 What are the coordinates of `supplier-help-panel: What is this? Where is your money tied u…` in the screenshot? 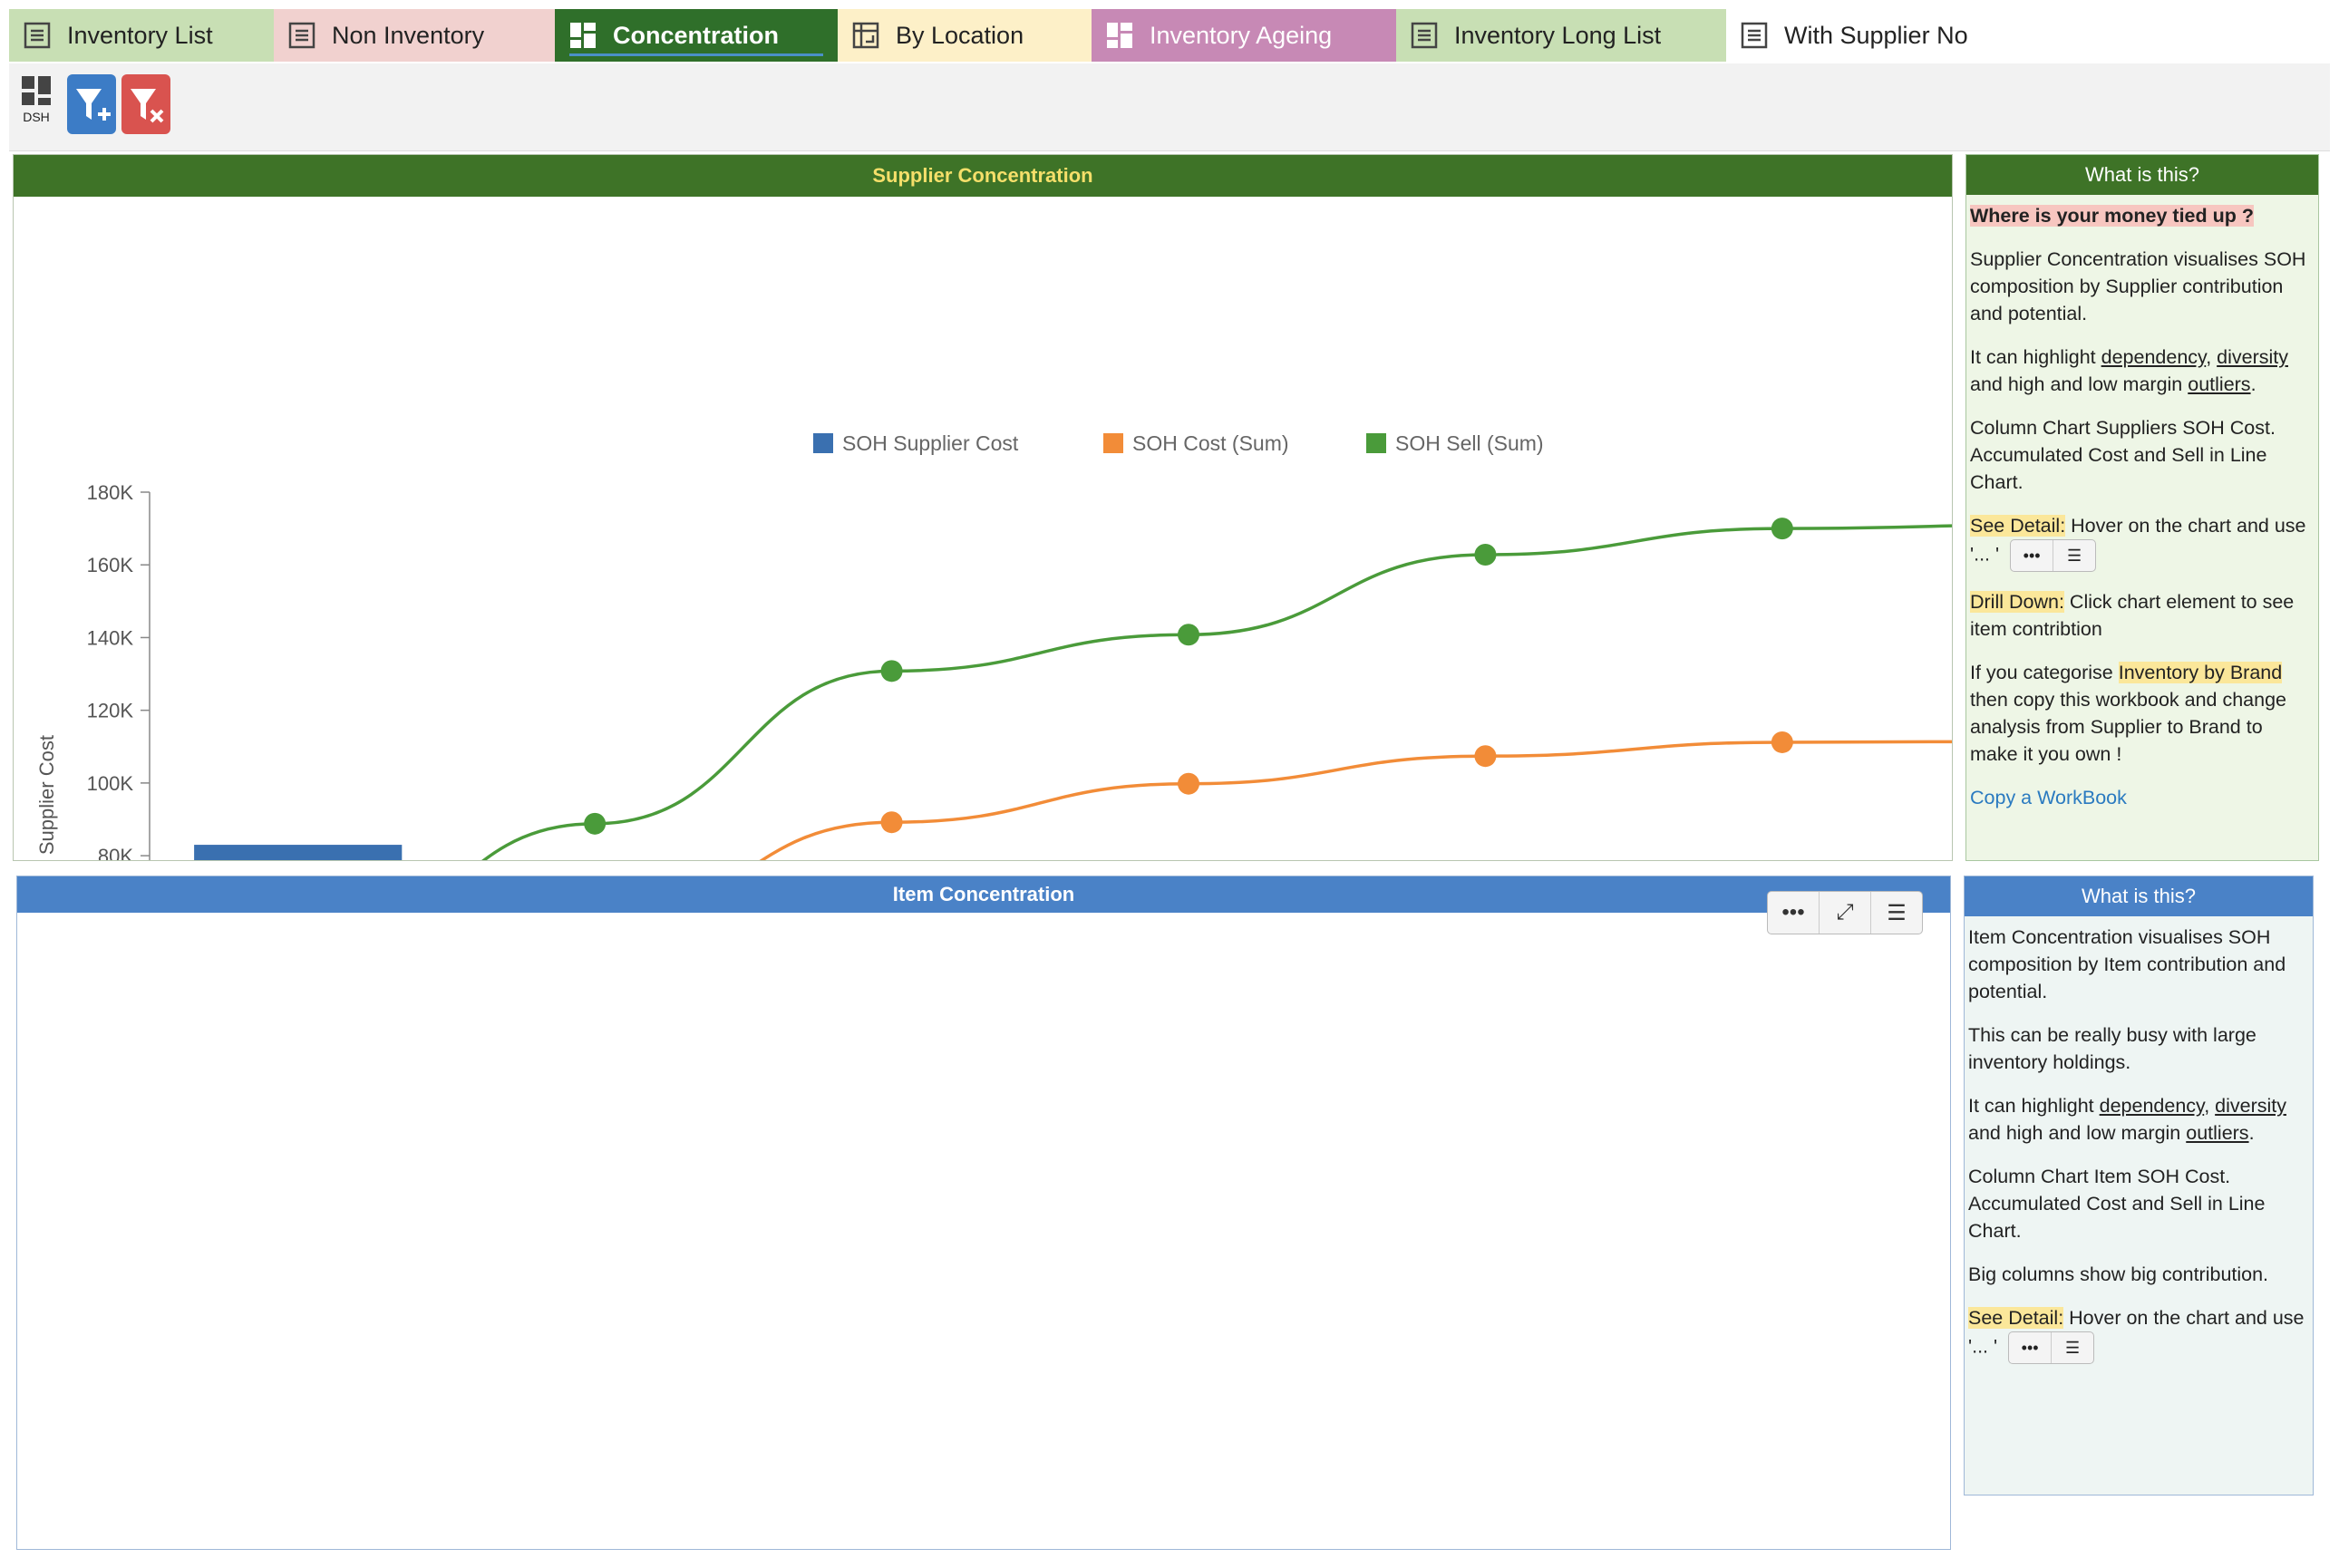 It's located at (2142, 508).